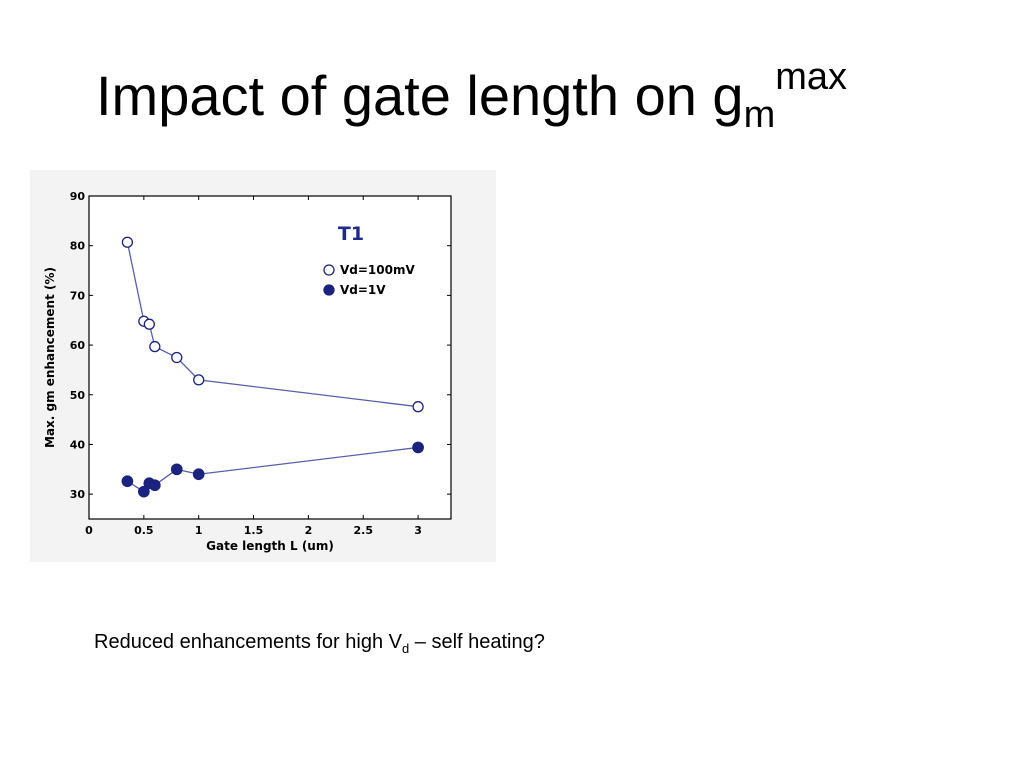 The height and width of the screenshot is (768, 1024). Describe the element at coordinates (270, 546) in the screenshot. I see `x-axis-label: Gate length L (um)` at that location.